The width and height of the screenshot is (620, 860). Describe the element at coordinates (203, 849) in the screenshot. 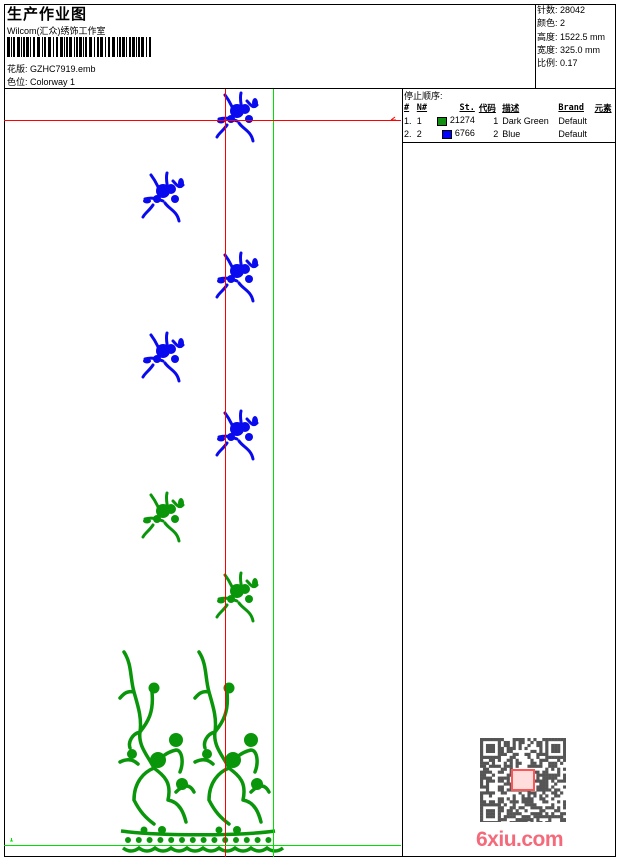

I see `scallop-border` at that location.